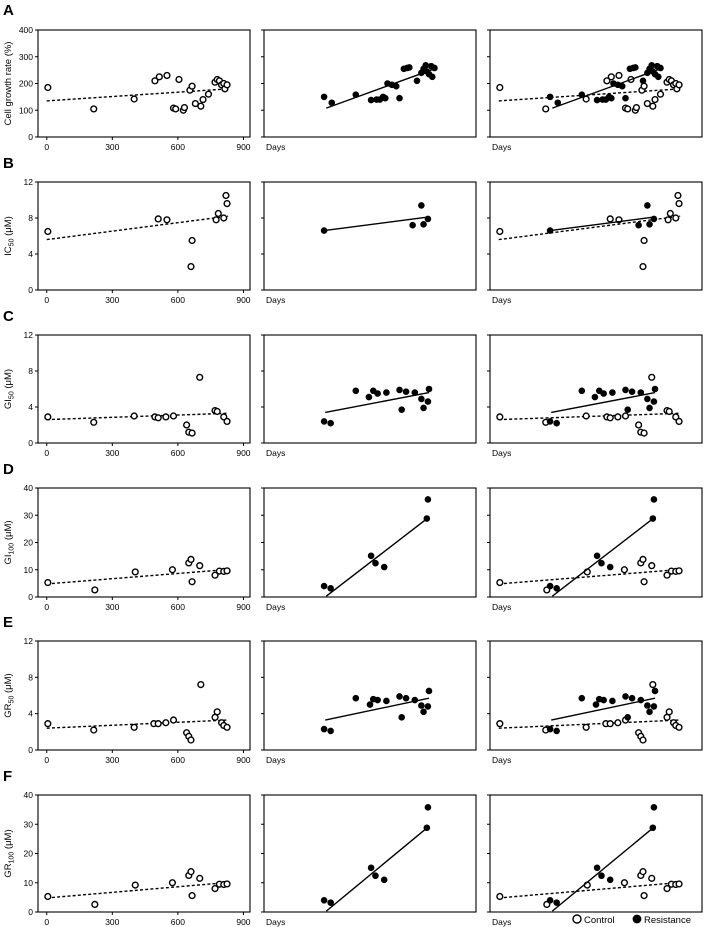 The width and height of the screenshot is (709, 927). What do you see at coordinates (29, 824) in the screenshot?
I see `y-tick-label: 30` at bounding box center [29, 824].